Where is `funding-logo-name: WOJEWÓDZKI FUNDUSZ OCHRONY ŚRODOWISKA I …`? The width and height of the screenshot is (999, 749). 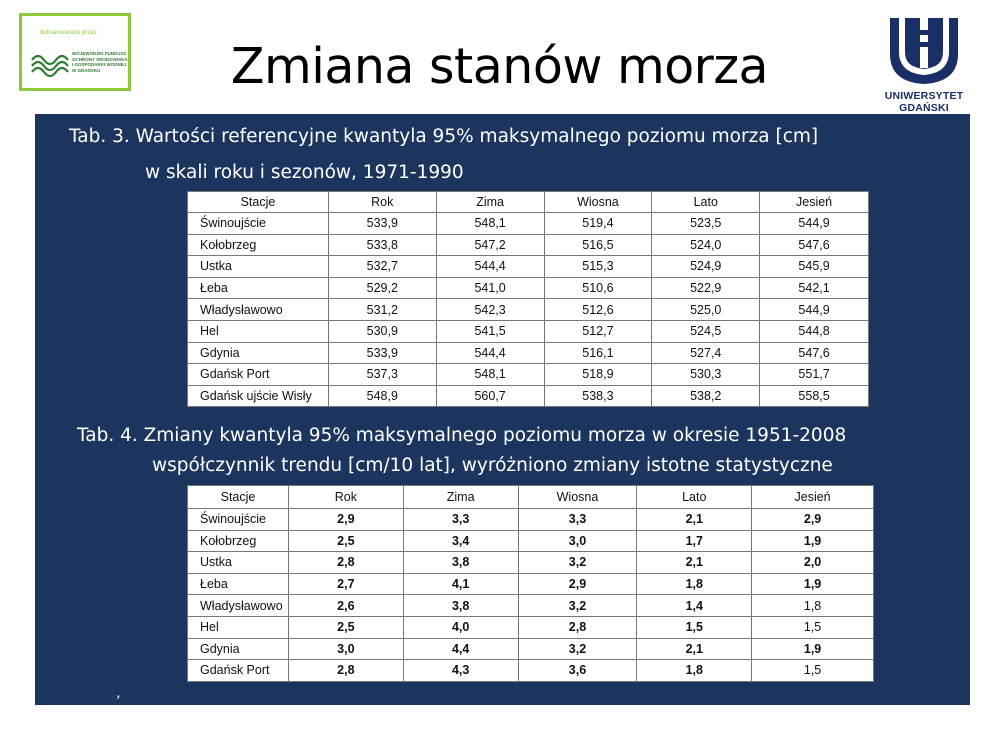 funding-logo-name: WOJEWÓDZKI FUNDUSZ OCHRONY ŚRODOWISKA I … is located at coordinates (100, 62).